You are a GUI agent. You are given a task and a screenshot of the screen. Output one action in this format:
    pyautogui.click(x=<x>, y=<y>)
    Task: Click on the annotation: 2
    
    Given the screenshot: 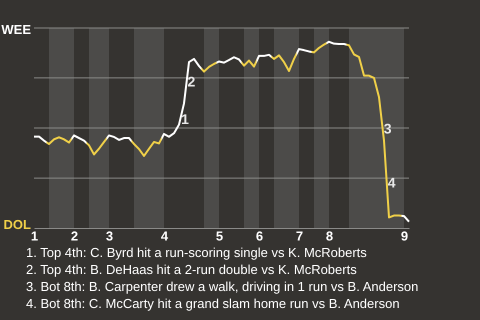 What is the action you would take?
    pyautogui.click(x=192, y=82)
    